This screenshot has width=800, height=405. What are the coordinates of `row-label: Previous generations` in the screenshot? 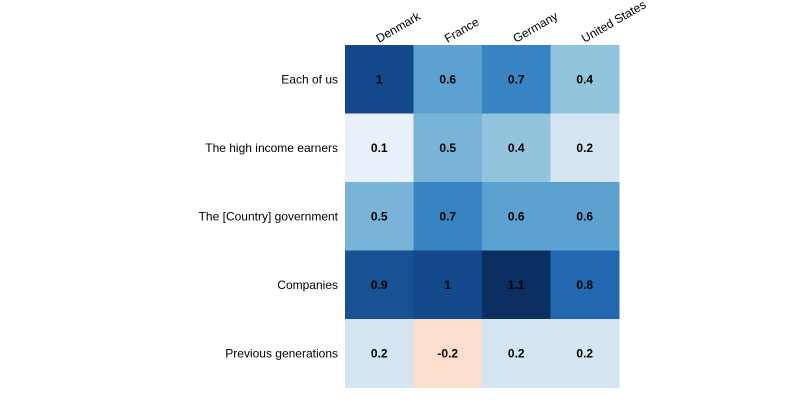 It's located at (281, 353).